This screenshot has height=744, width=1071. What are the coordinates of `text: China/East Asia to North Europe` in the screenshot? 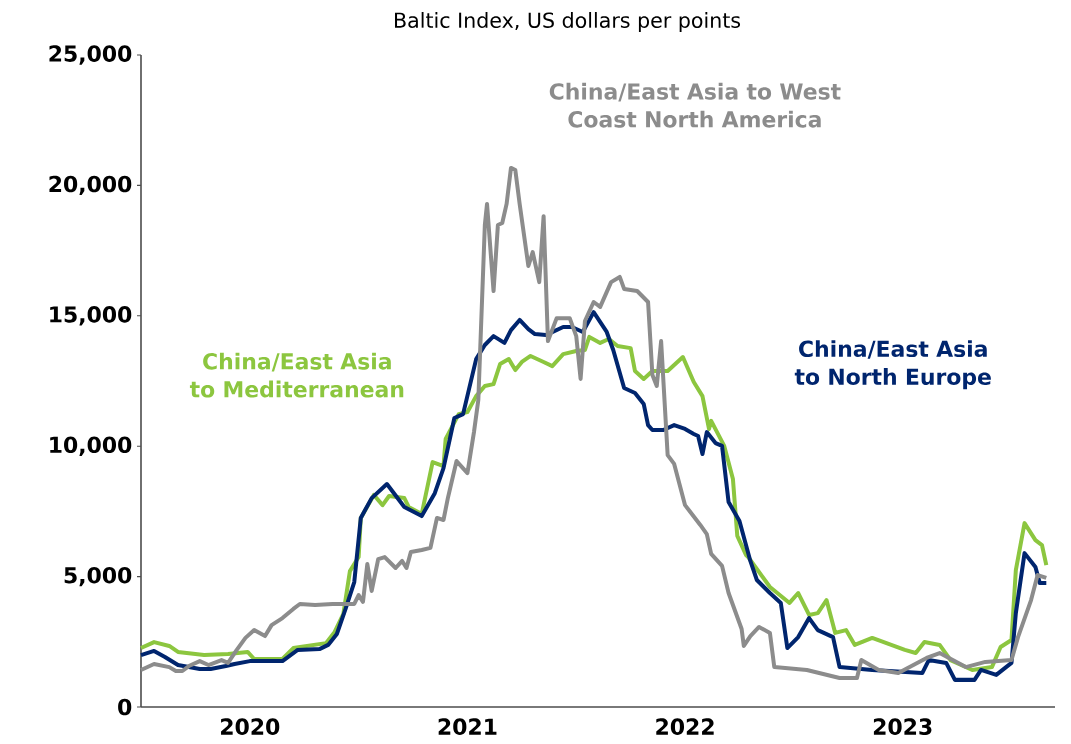 It's located at (892, 365).